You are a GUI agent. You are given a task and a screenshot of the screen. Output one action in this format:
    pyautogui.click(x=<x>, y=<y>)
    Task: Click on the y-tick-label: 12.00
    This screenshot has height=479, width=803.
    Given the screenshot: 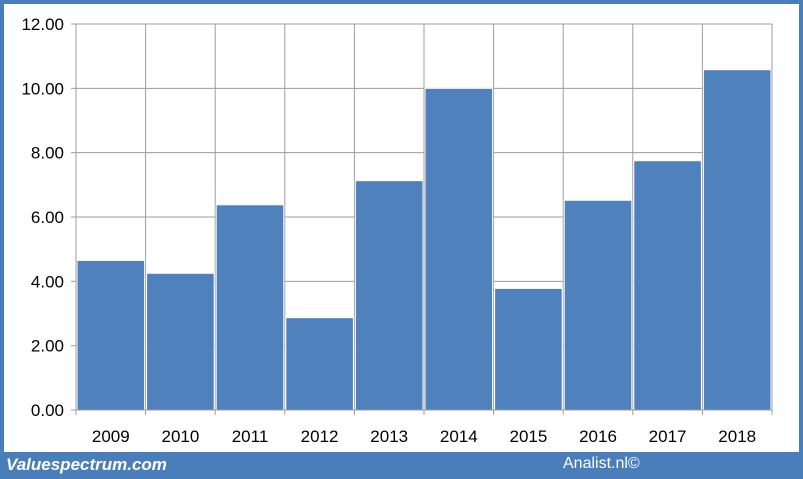 What is the action you would take?
    pyautogui.click(x=42, y=24)
    